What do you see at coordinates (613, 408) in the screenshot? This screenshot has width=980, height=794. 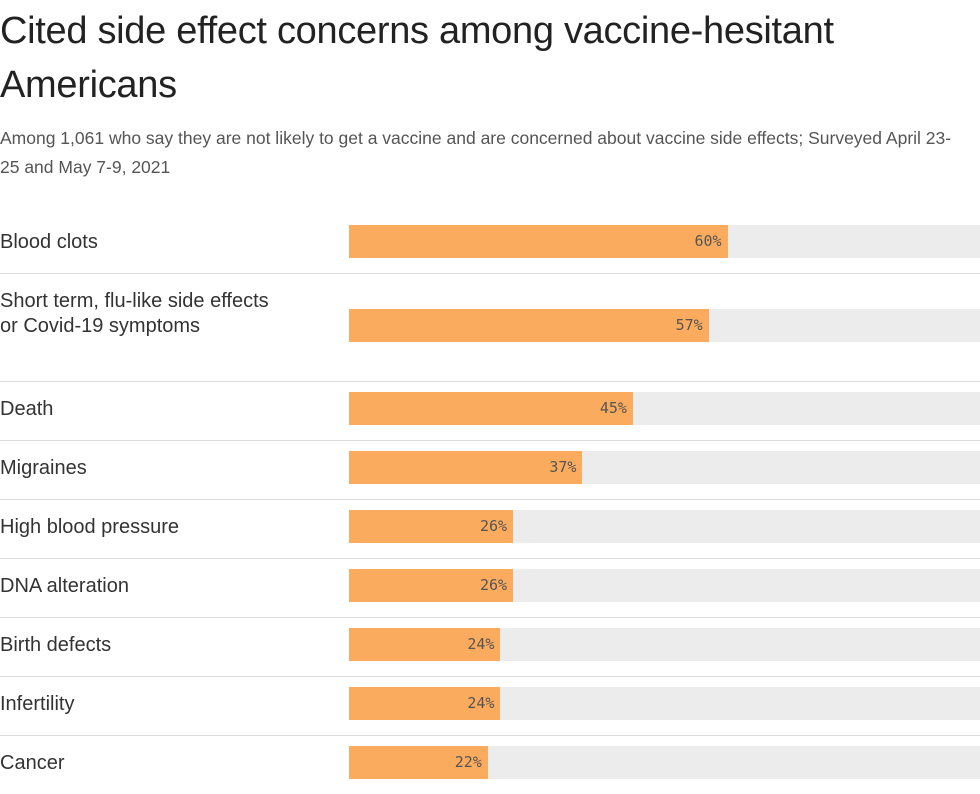 I see `bar-value-label: 45%` at bounding box center [613, 408].